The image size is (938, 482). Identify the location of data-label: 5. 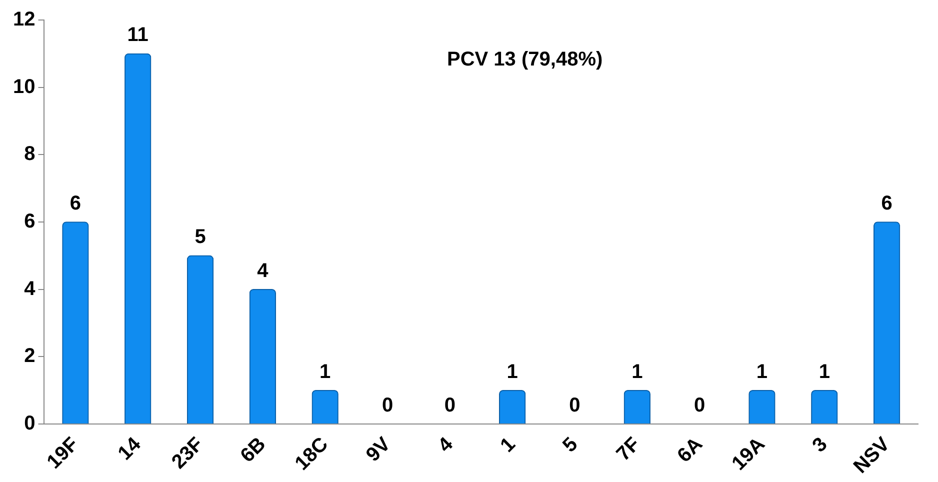
(200, 237).